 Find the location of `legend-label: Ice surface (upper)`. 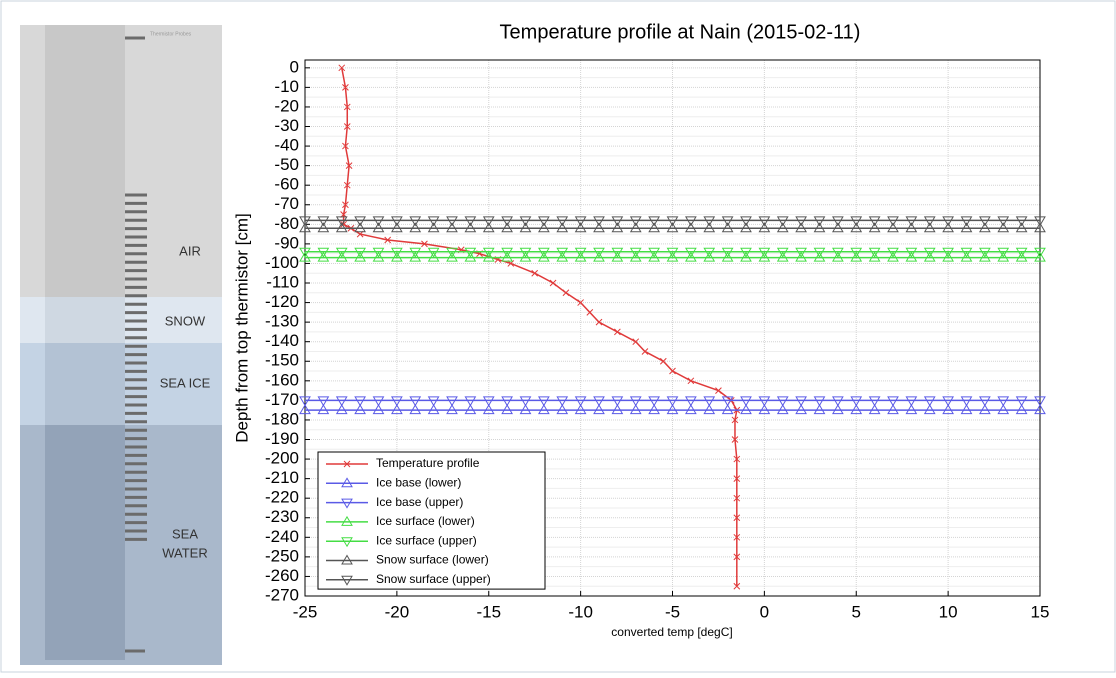

legend-label: Ice surface (upper) is located at coordinates (426, 540).